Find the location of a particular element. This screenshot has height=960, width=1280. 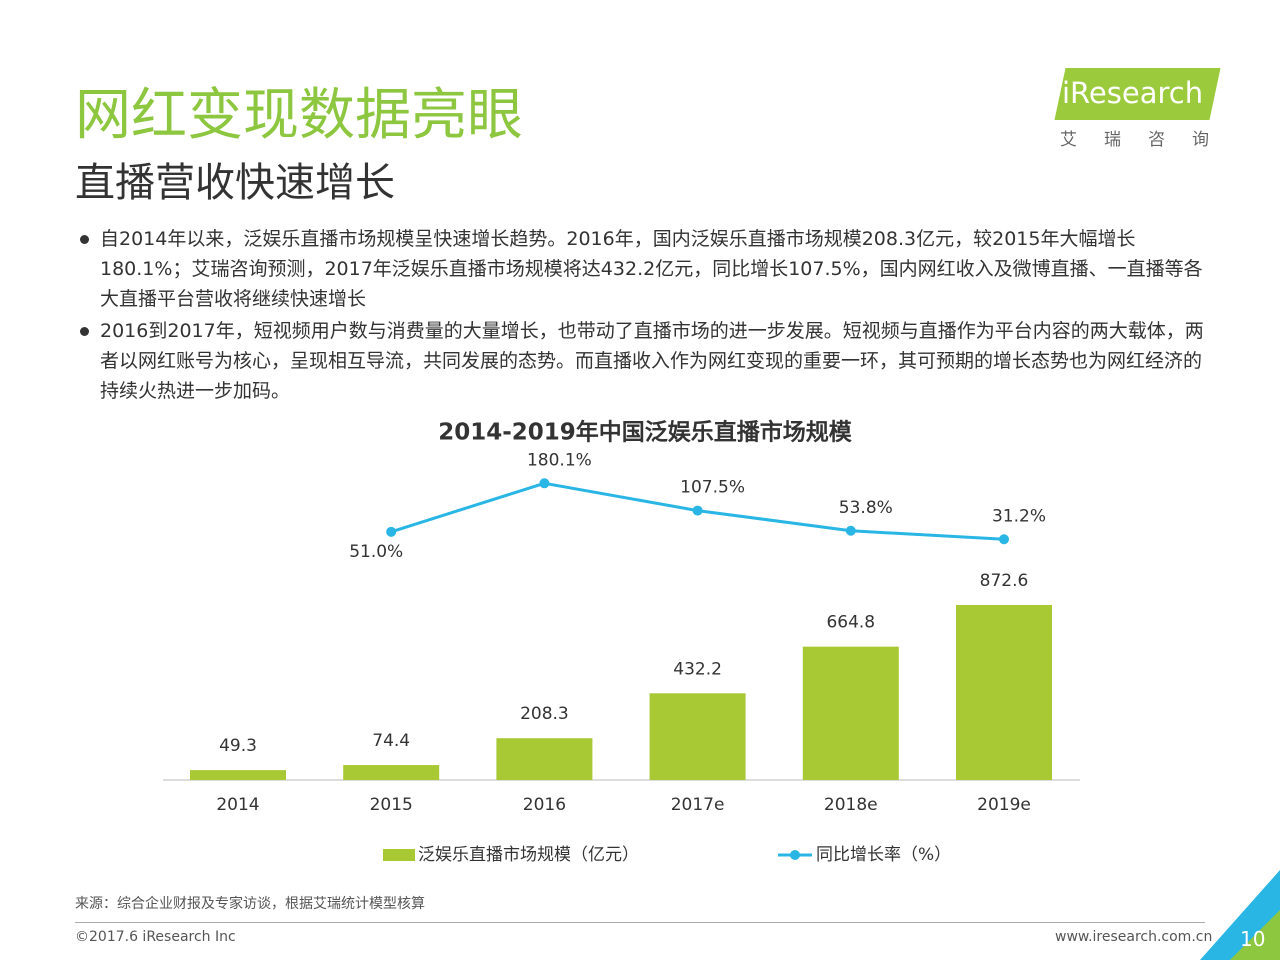

line-label: 51.0% is located at coordinates (376, 552).